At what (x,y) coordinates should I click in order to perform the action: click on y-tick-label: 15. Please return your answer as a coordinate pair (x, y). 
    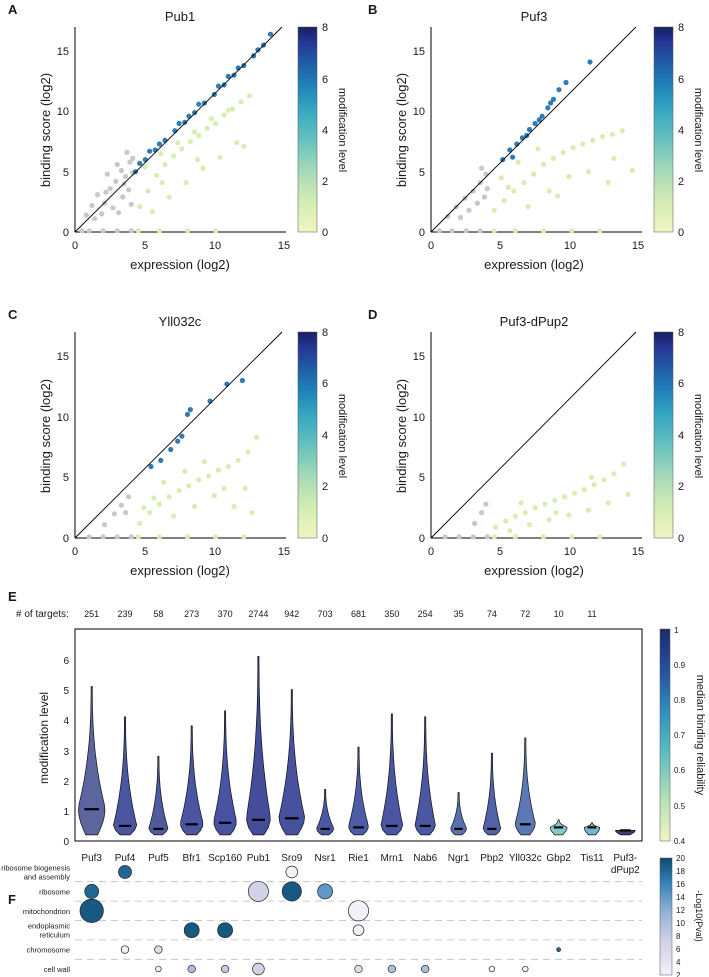
    Looking at the image, I should click on (63, 52).